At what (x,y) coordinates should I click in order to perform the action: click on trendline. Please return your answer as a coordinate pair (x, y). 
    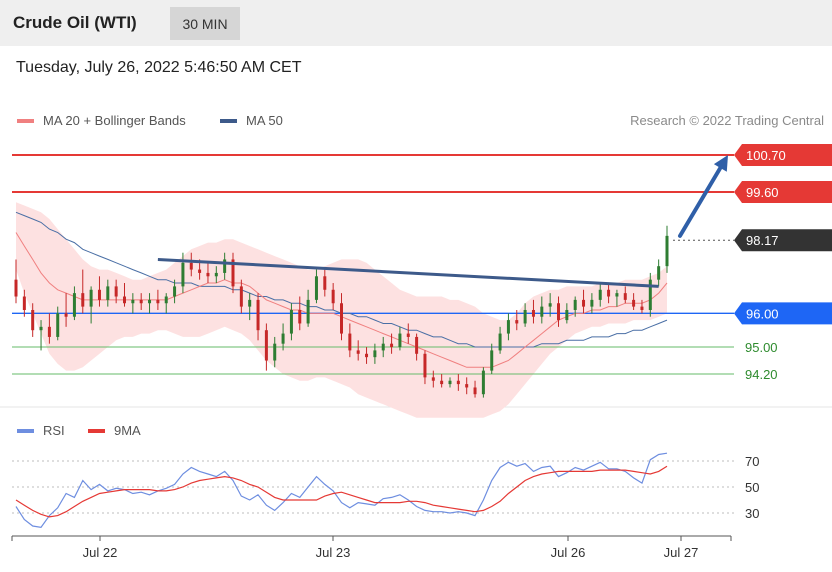
    Looking at the image, I should click on (408, 272).